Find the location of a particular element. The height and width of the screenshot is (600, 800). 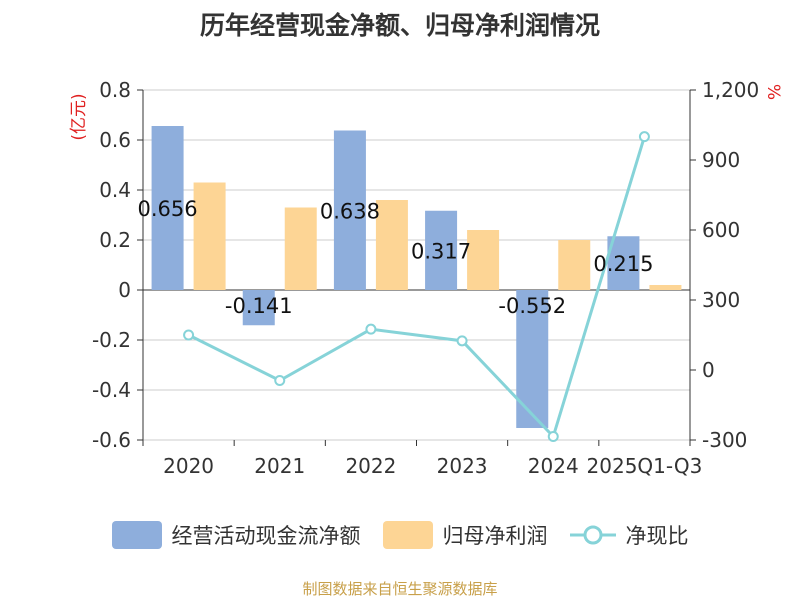

x-tick-label: 2024 is located at coordinates (553, 466).